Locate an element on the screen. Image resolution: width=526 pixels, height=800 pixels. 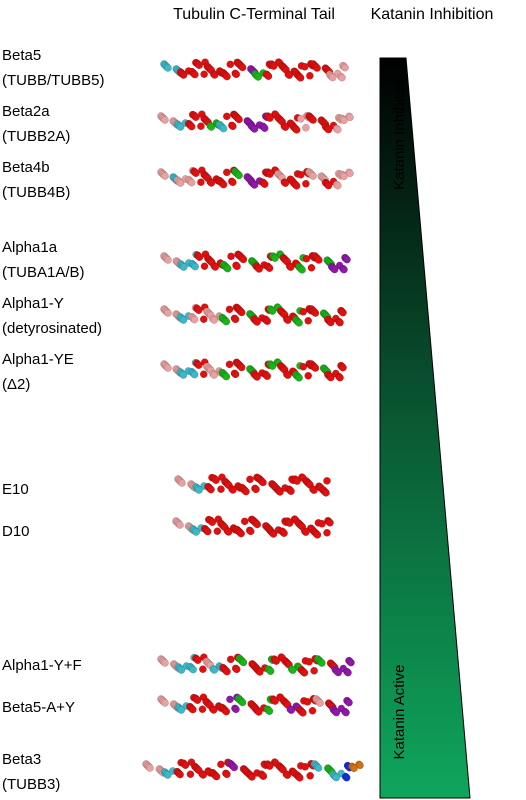
row-label: (detyrosinated) is located at coordinates (52, 328).